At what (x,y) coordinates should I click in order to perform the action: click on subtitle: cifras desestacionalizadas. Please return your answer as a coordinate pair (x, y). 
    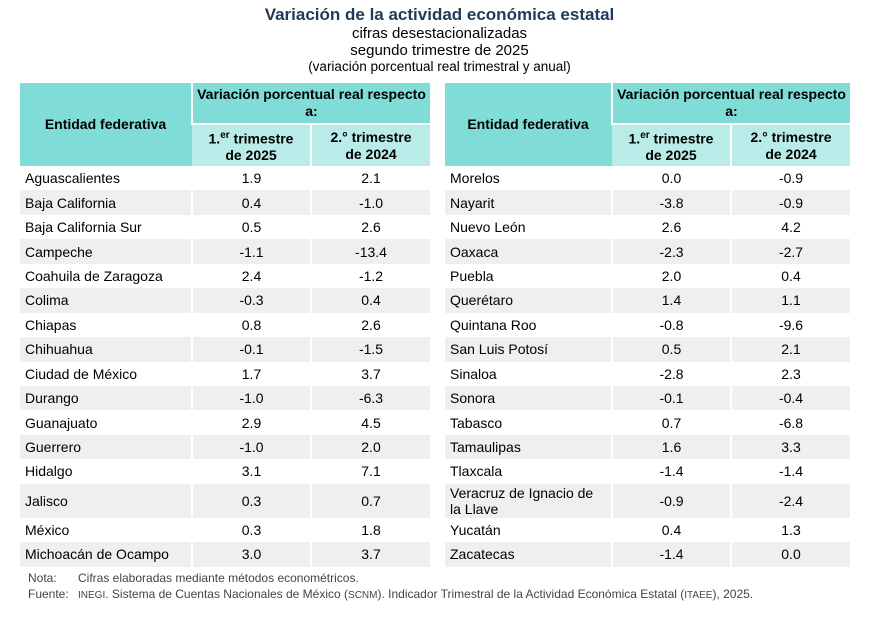
    Looking at the image, I should click on (439, 33).